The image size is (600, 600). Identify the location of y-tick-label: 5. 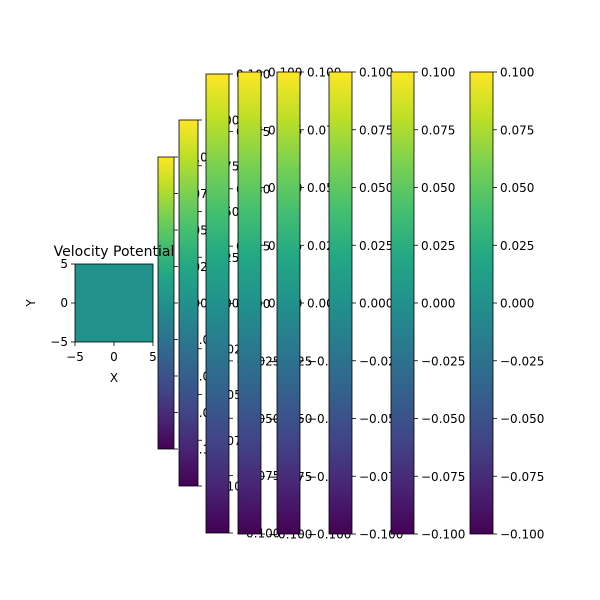
(64, 264).